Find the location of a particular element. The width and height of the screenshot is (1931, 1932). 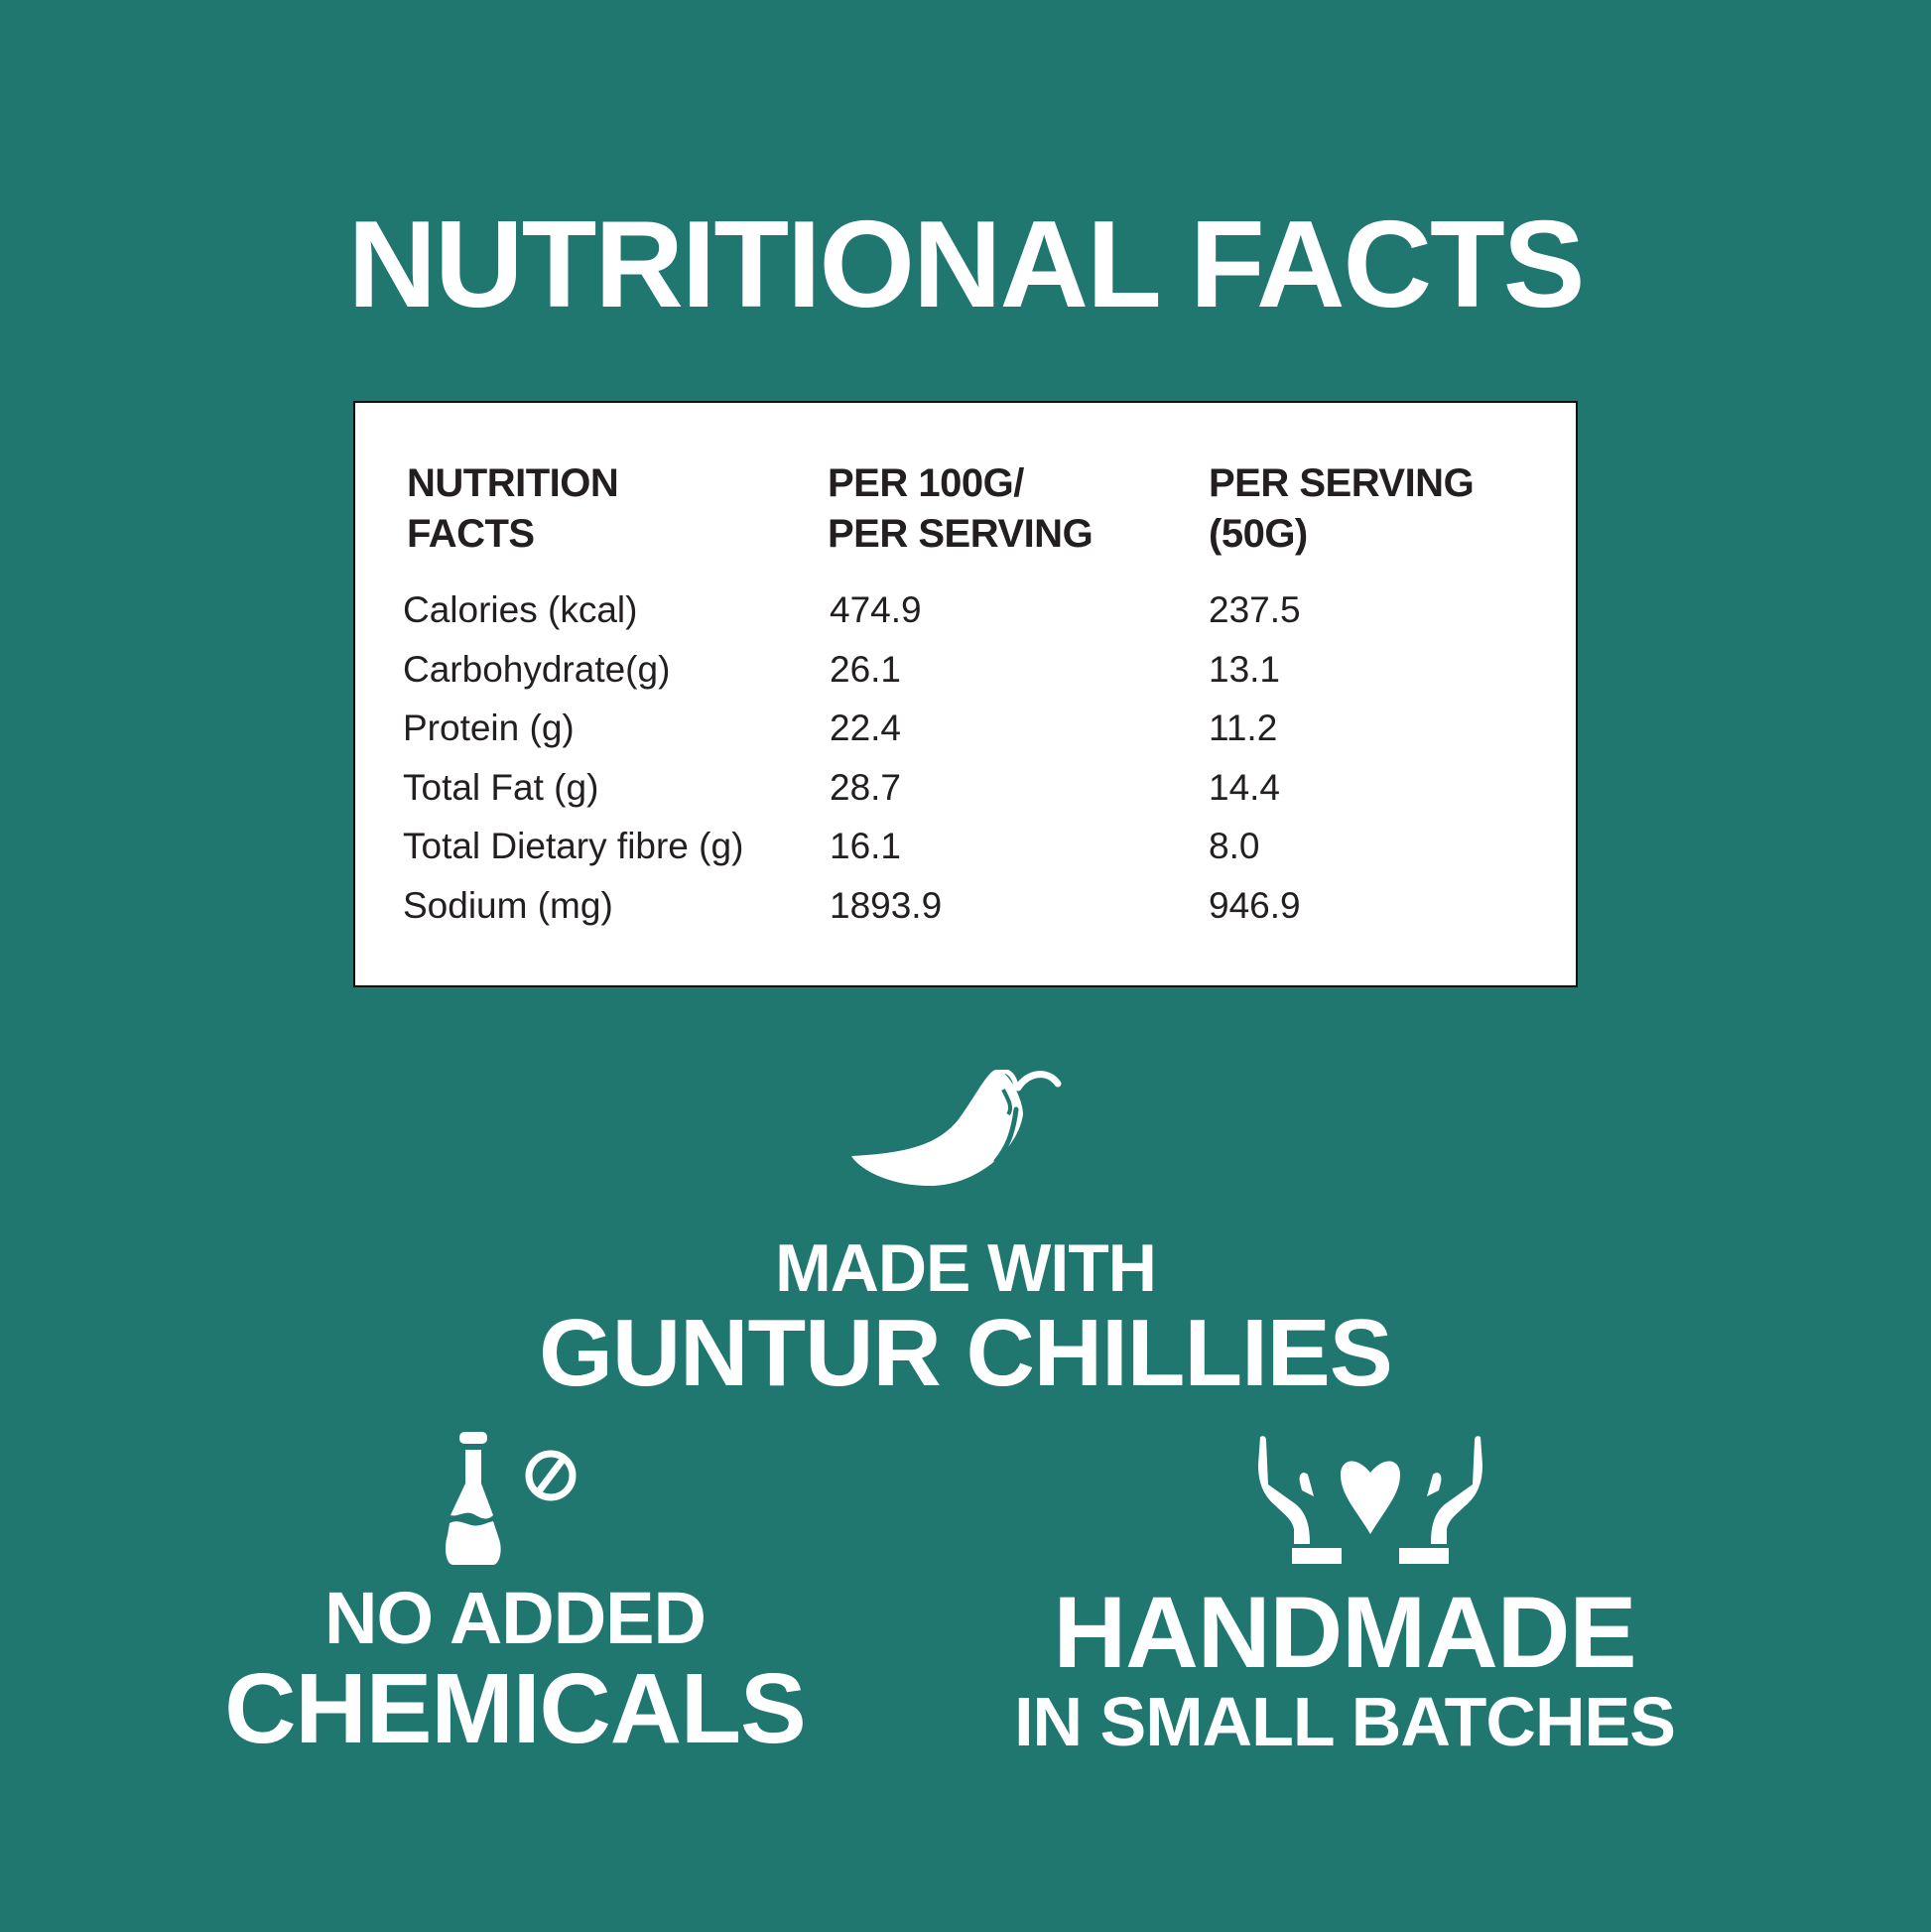

hands-heart-icon is located at coordinates (1370, 1500).